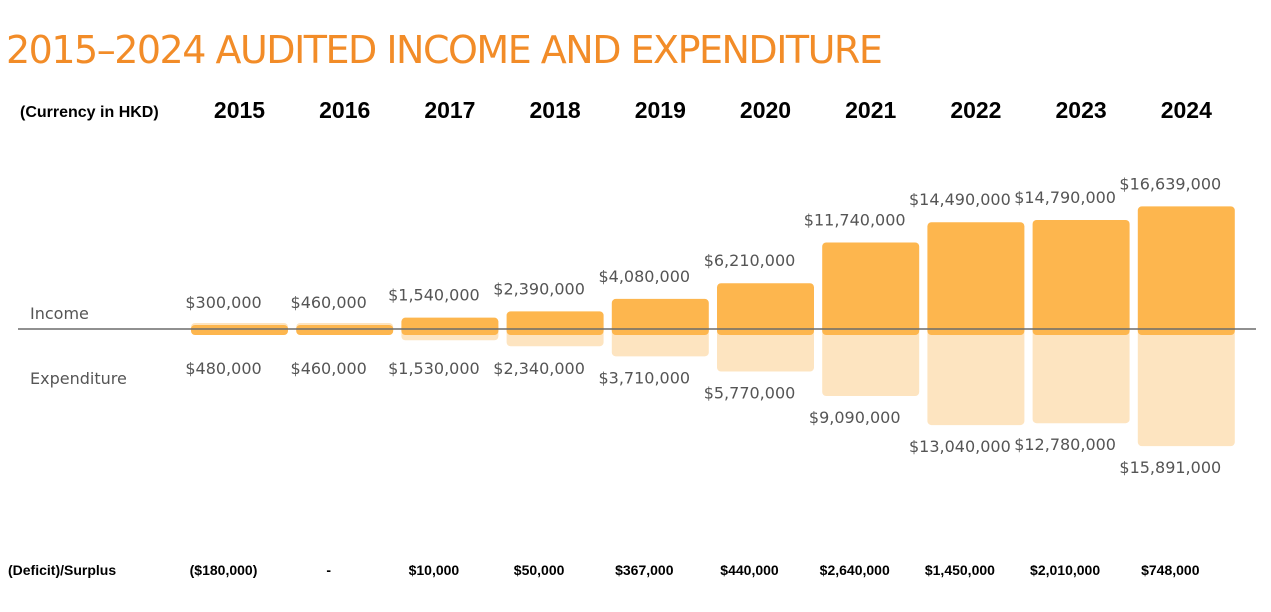 This screenshot has height=612, width=1271. What do you see at coordinates (1081, 373) in the screenshot?
I see `expenditure-bar-2023` at bounding box center [1081, 373].